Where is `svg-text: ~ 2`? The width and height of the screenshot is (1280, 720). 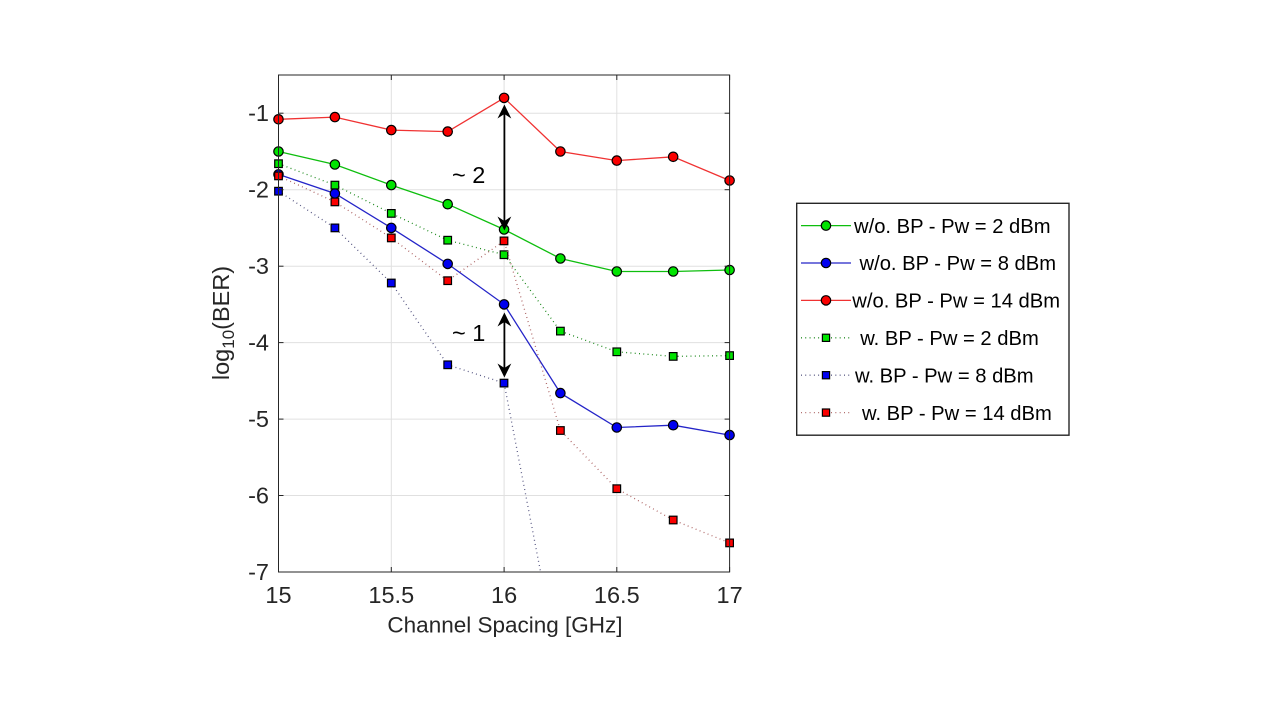 svg-text: ~ 2 is located at coordinates (468, 175).